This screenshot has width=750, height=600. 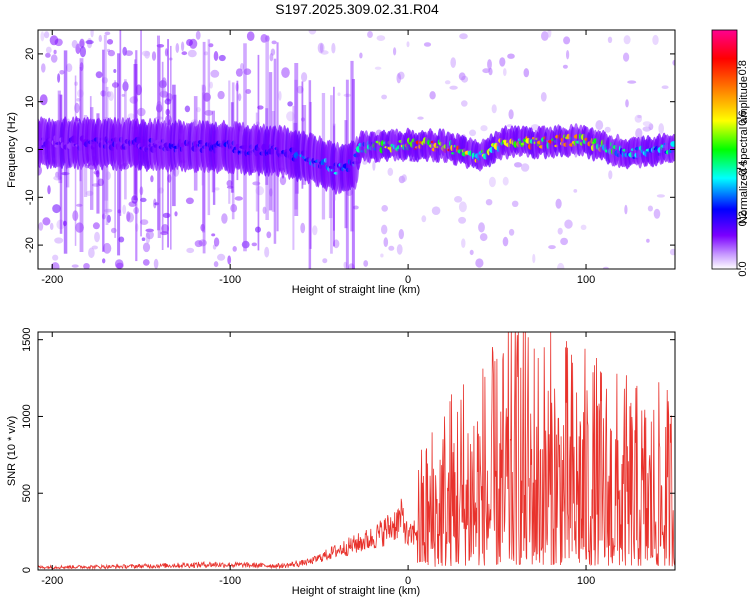 What do you see at coordinates (27, 493) in the screenshot?
I see `snr-y-tick-label: 500` at bounding box center [27, 493].